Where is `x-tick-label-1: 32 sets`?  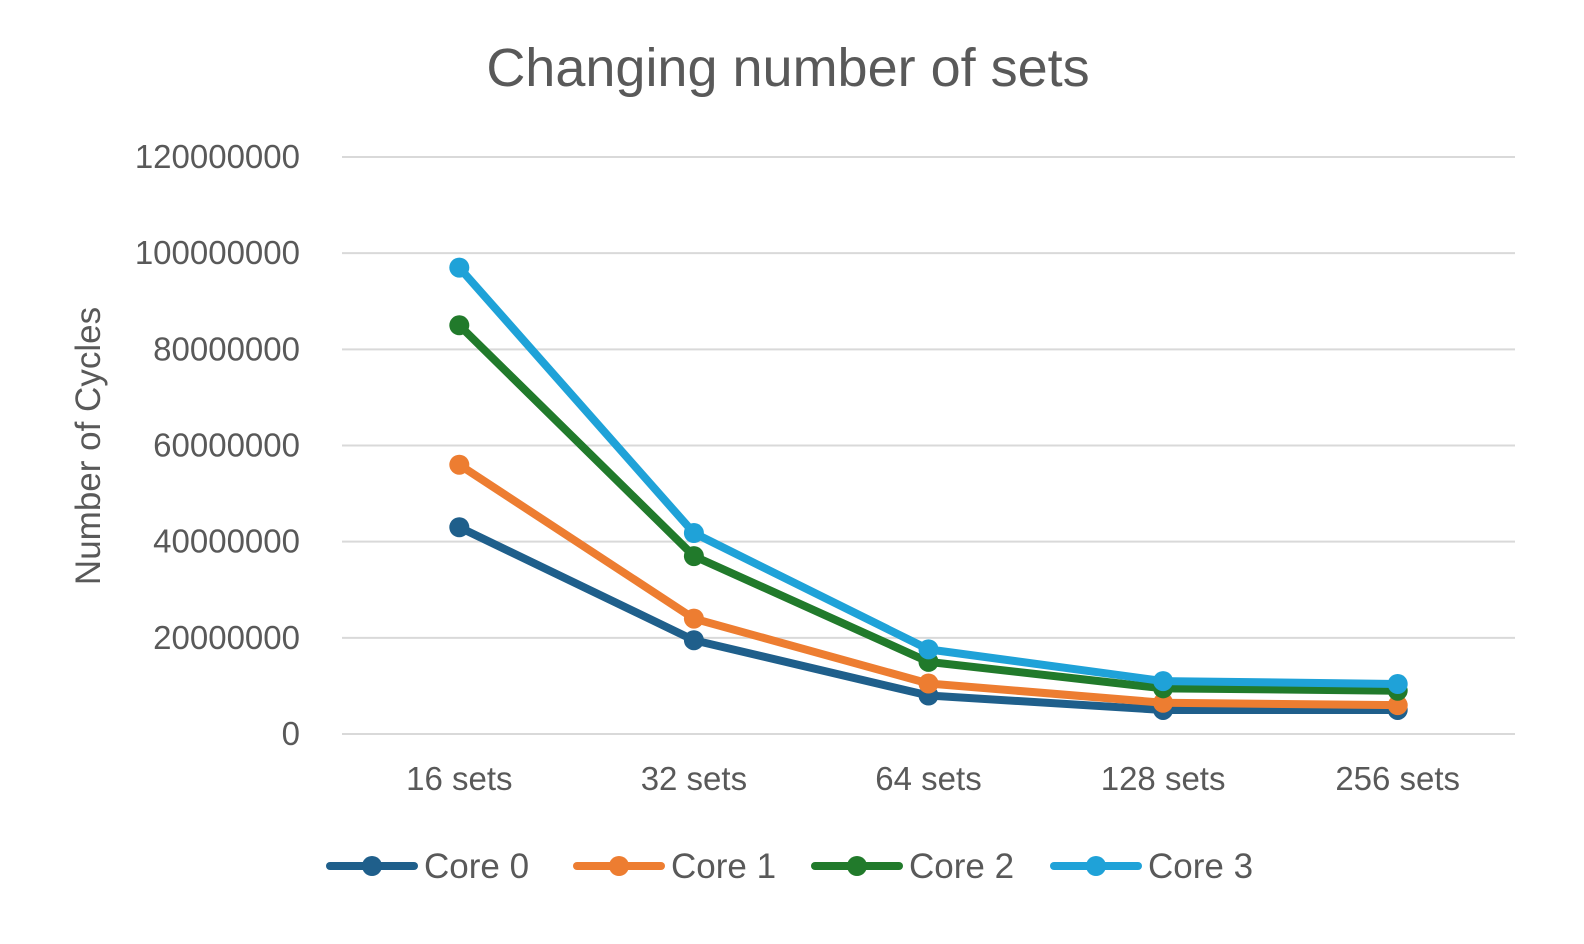 x-tick-label-1: 32 sets is located at coordinates (694, 778).